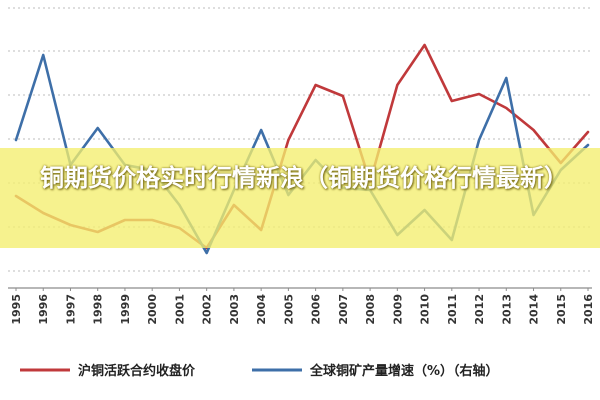  I want to click on x-tick-label: 1995, so click(16, 309).